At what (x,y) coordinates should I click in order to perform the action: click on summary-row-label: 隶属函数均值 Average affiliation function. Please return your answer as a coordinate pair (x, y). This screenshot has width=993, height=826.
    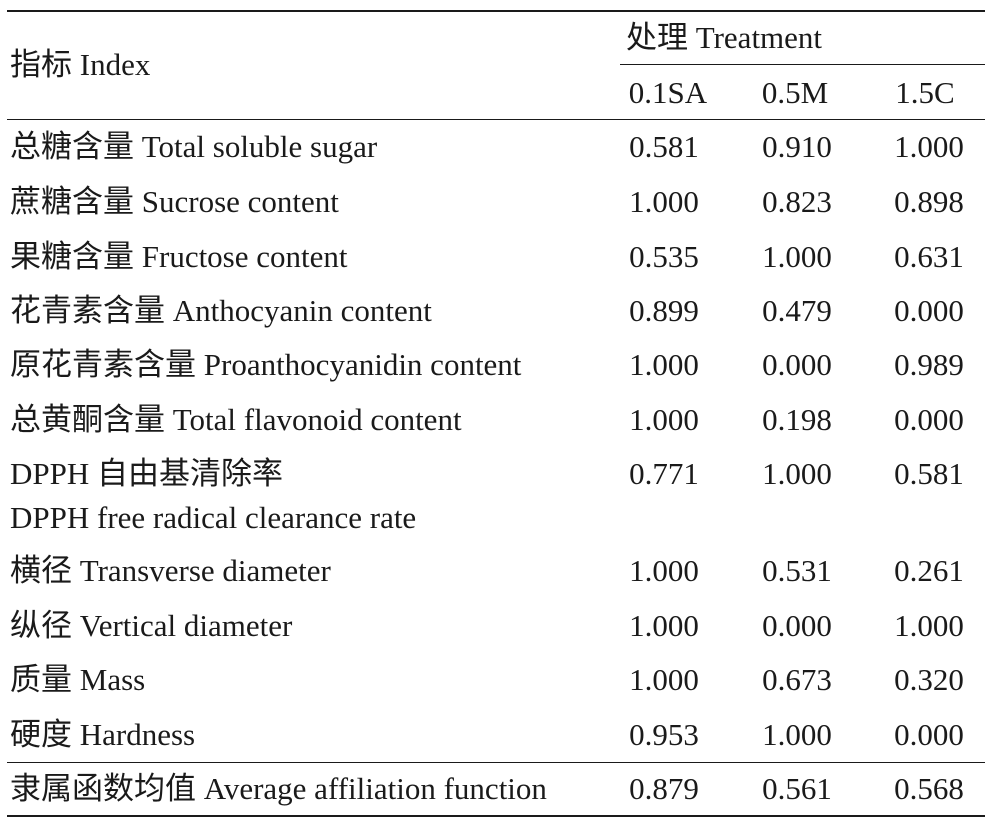
    Looking at the image, I should click on (278, 788).